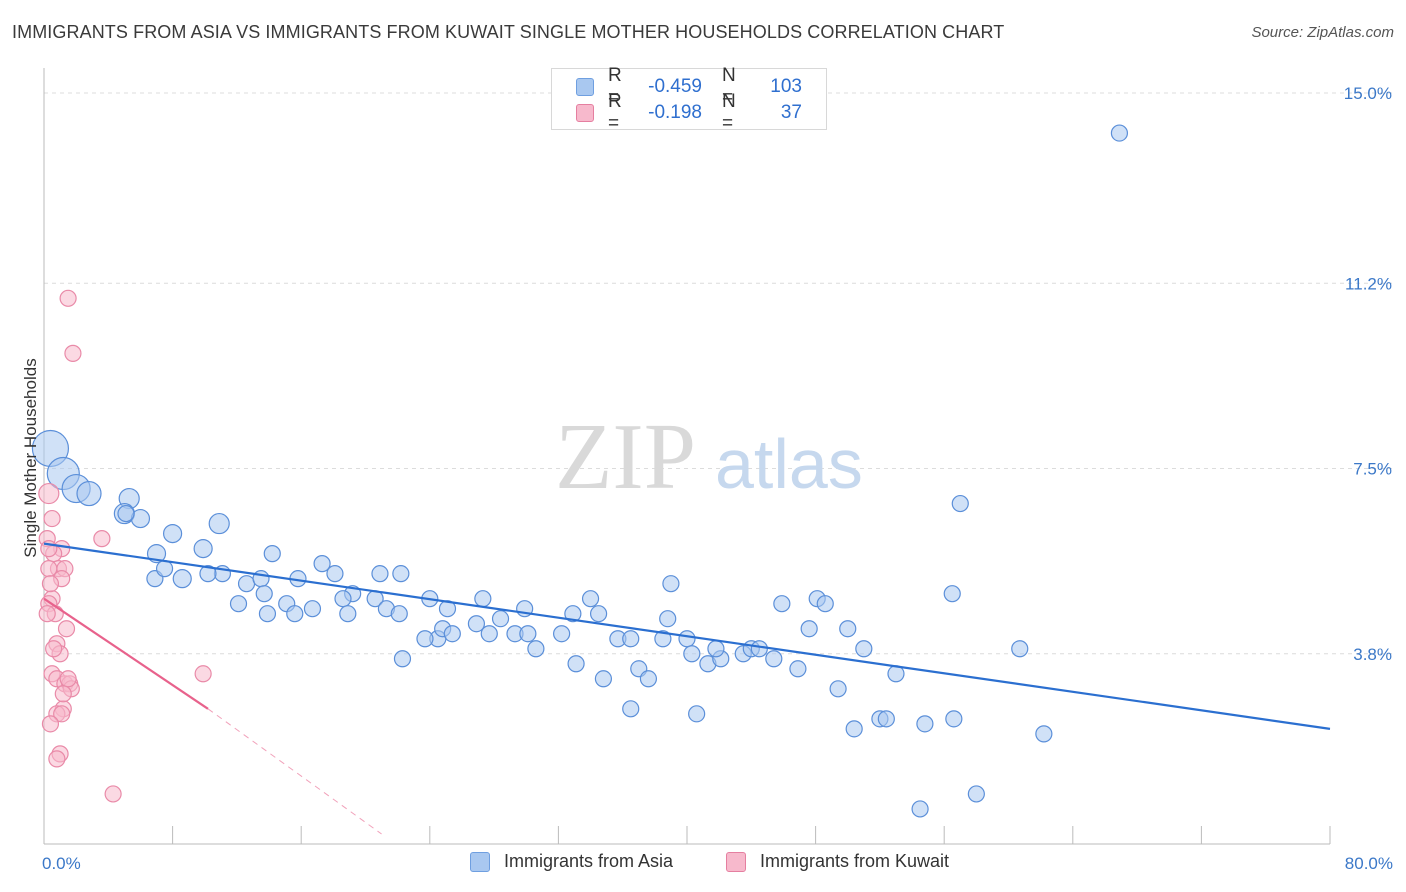  I want to click on legend-item-asia: Immigrants from Asia, so click(571, 861).